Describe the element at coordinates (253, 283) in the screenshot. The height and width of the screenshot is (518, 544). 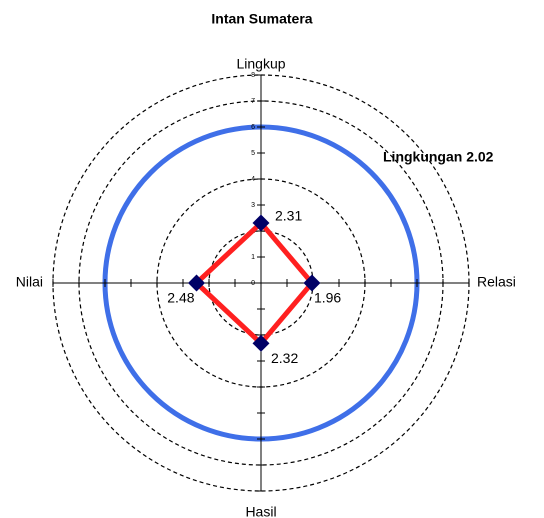
I see `tick-label: 0` at that location.